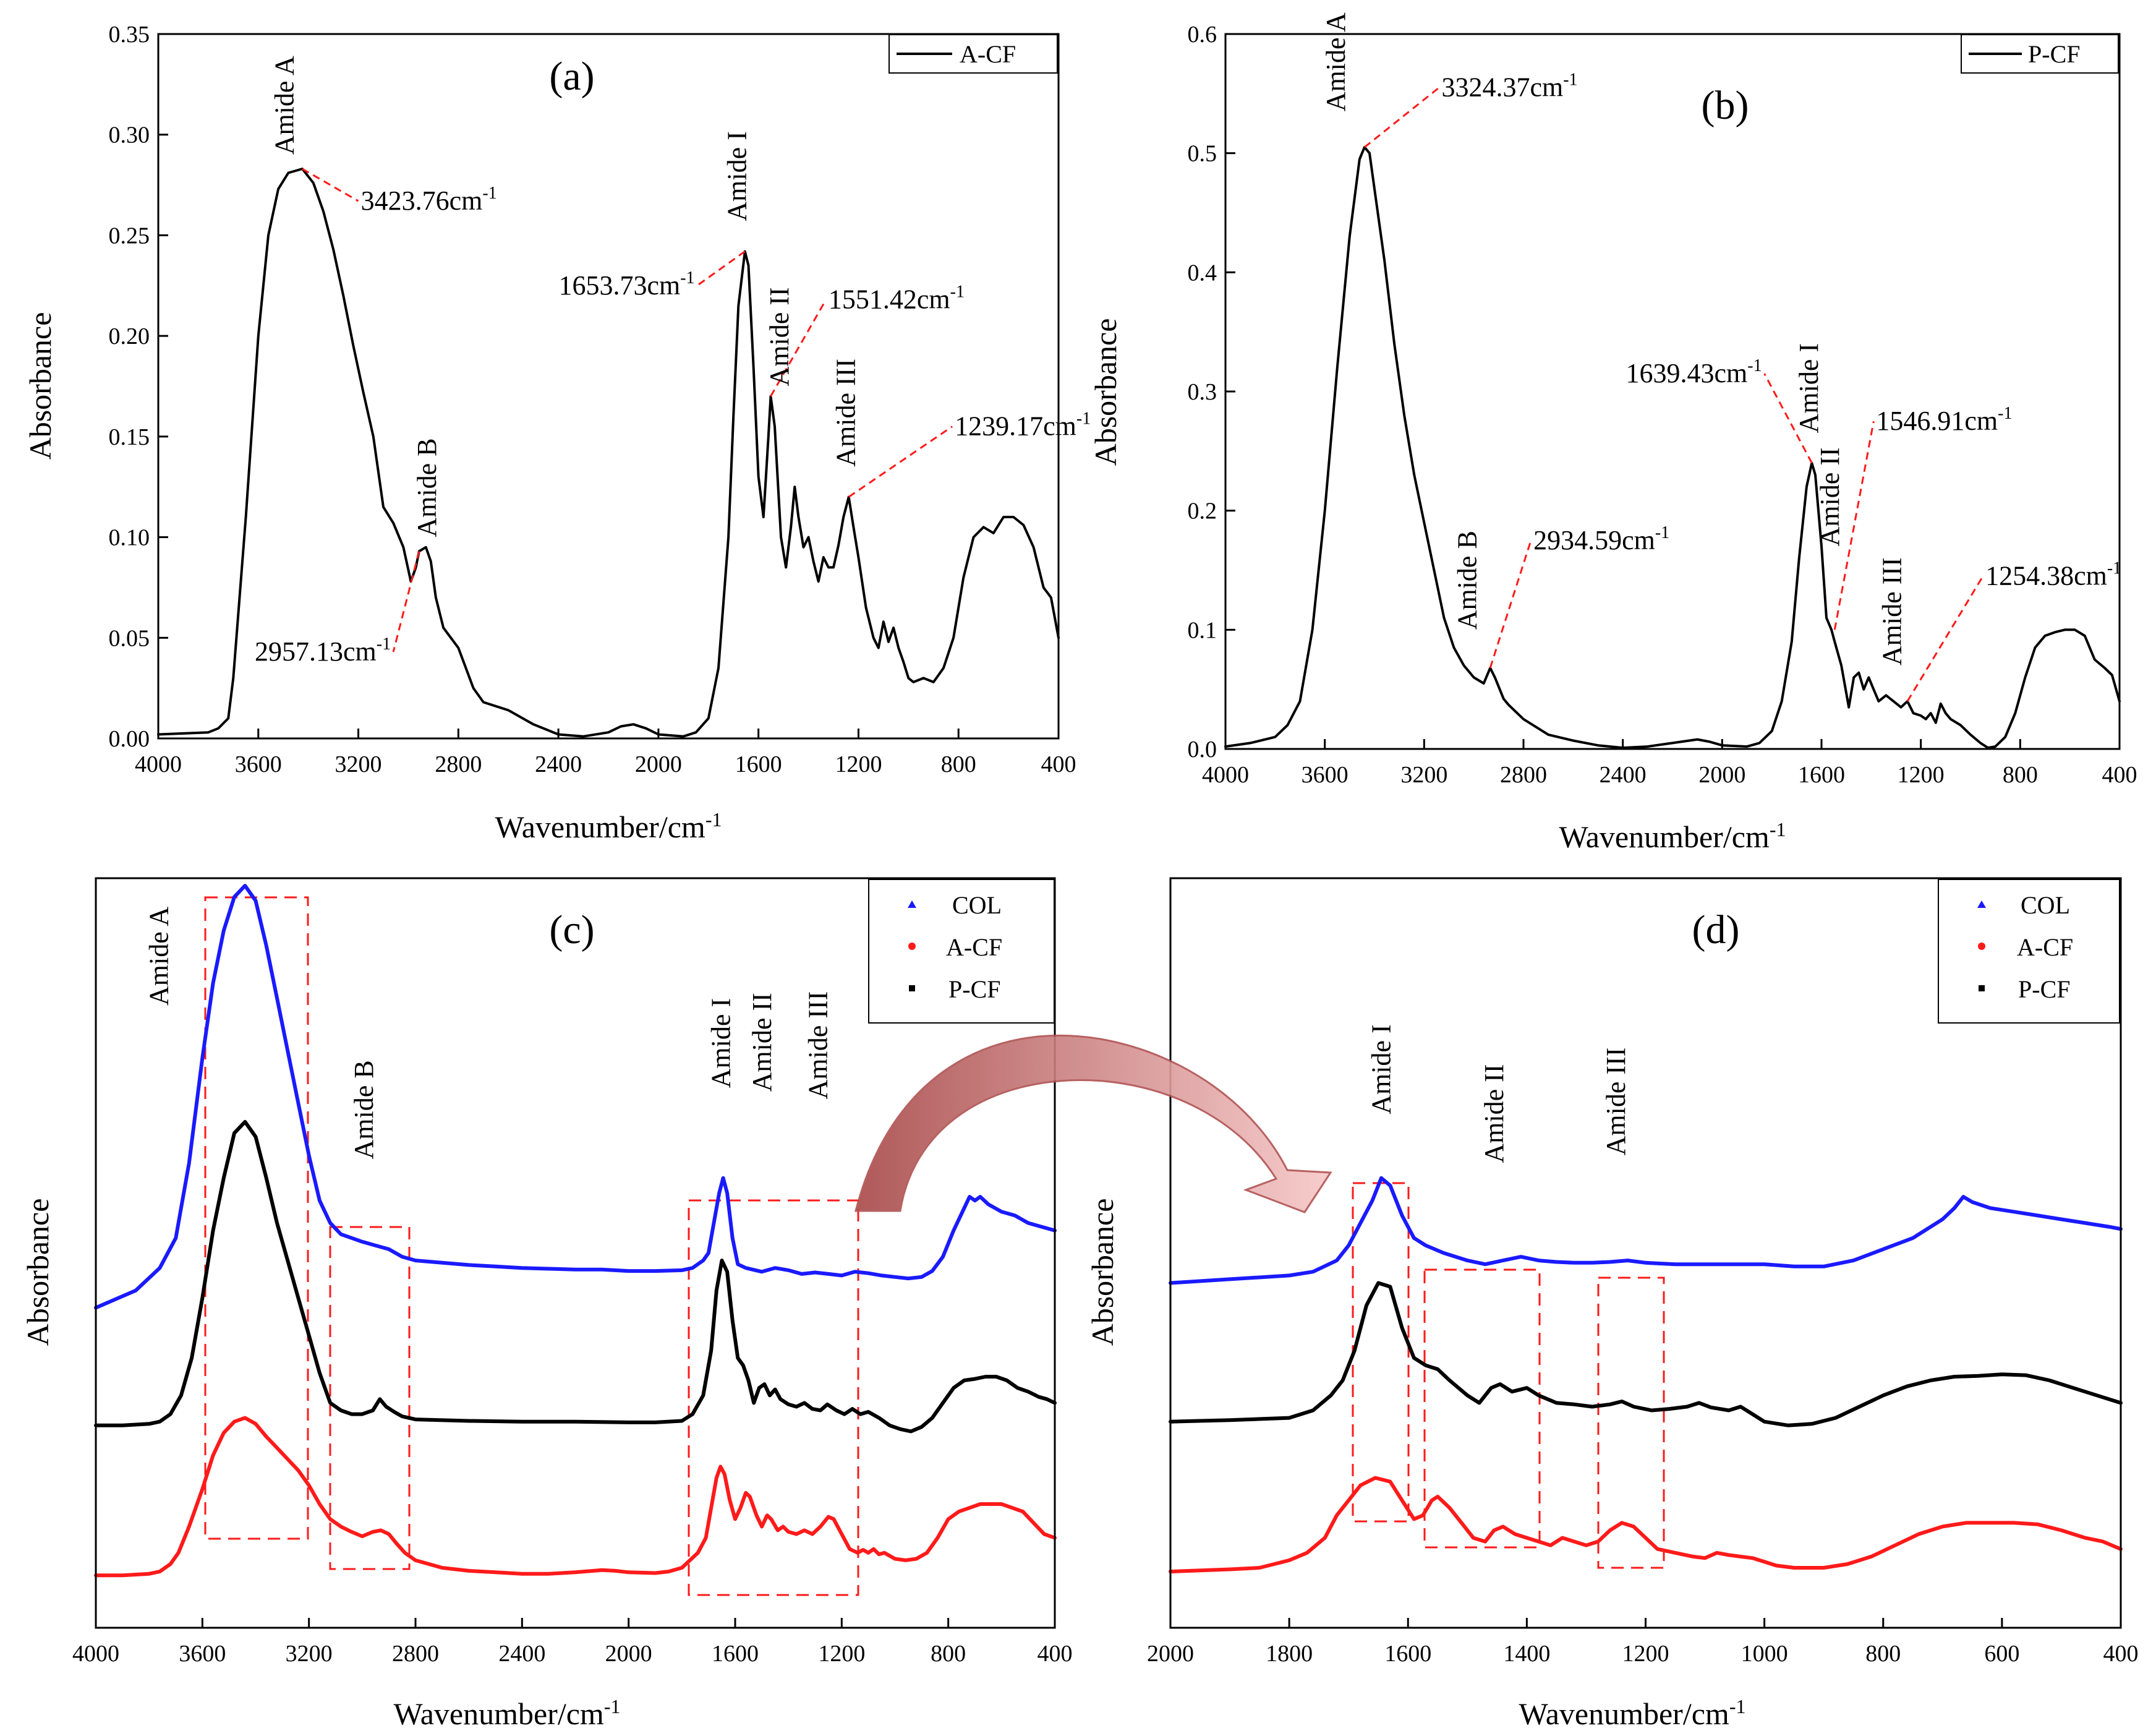  What do you see at coordinates (2045, 989) in the screenshot?
I see `legend-d-label-pcf: P-CF` at bounding box center [2045, 989].